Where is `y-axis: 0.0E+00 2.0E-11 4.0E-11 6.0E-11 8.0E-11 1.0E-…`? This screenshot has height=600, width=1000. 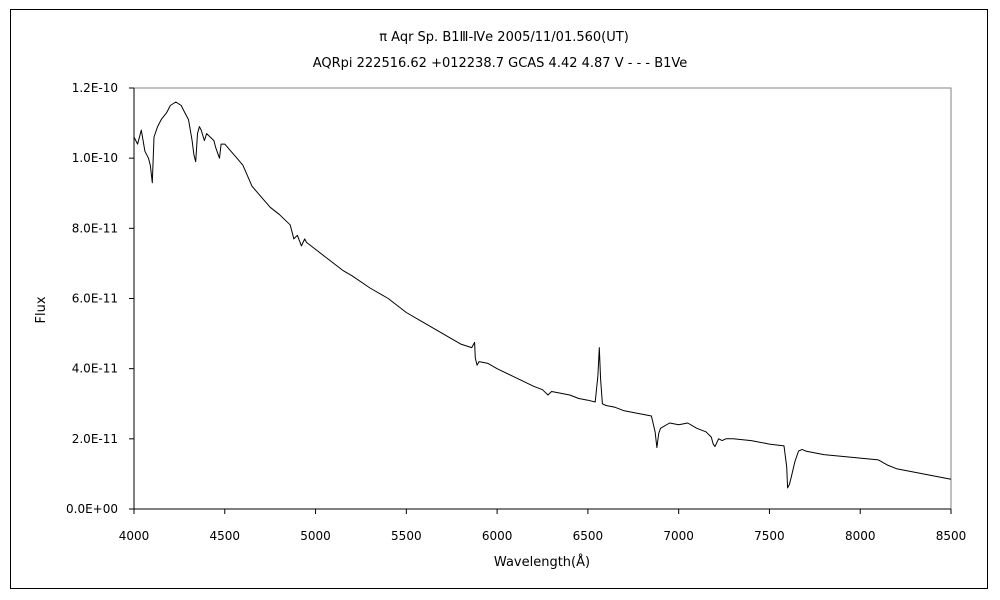 y-axis: 0.0E+00 2.0E-11 4.0E-11 6.0E-11 8.0E-11 1.0E-… is located at coordinates (100, 298).